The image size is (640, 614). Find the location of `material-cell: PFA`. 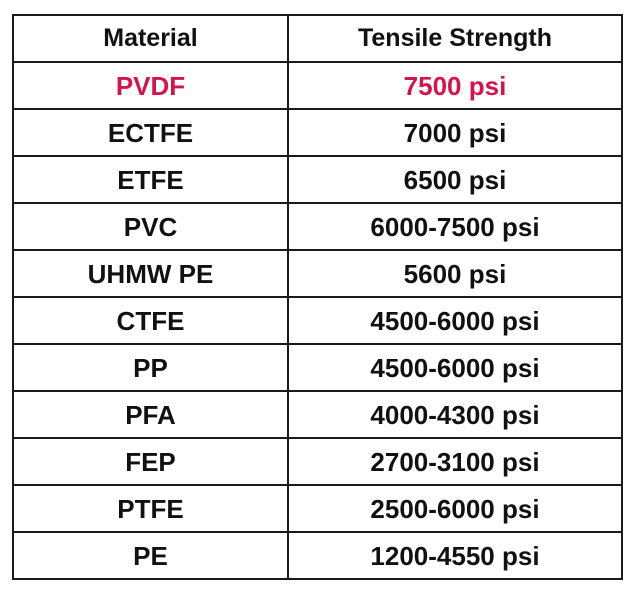

material-cell: PFA is located at coordinates (150, 414).